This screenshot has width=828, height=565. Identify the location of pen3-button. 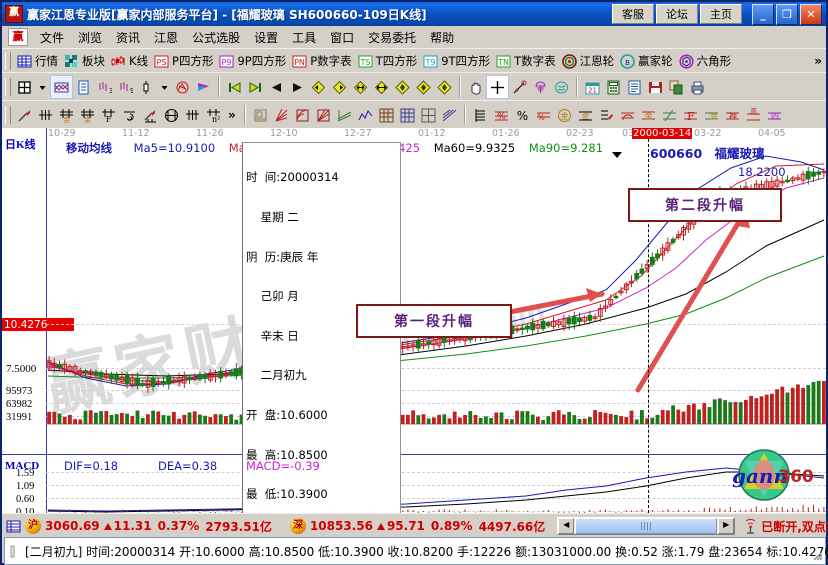
(606, 115).